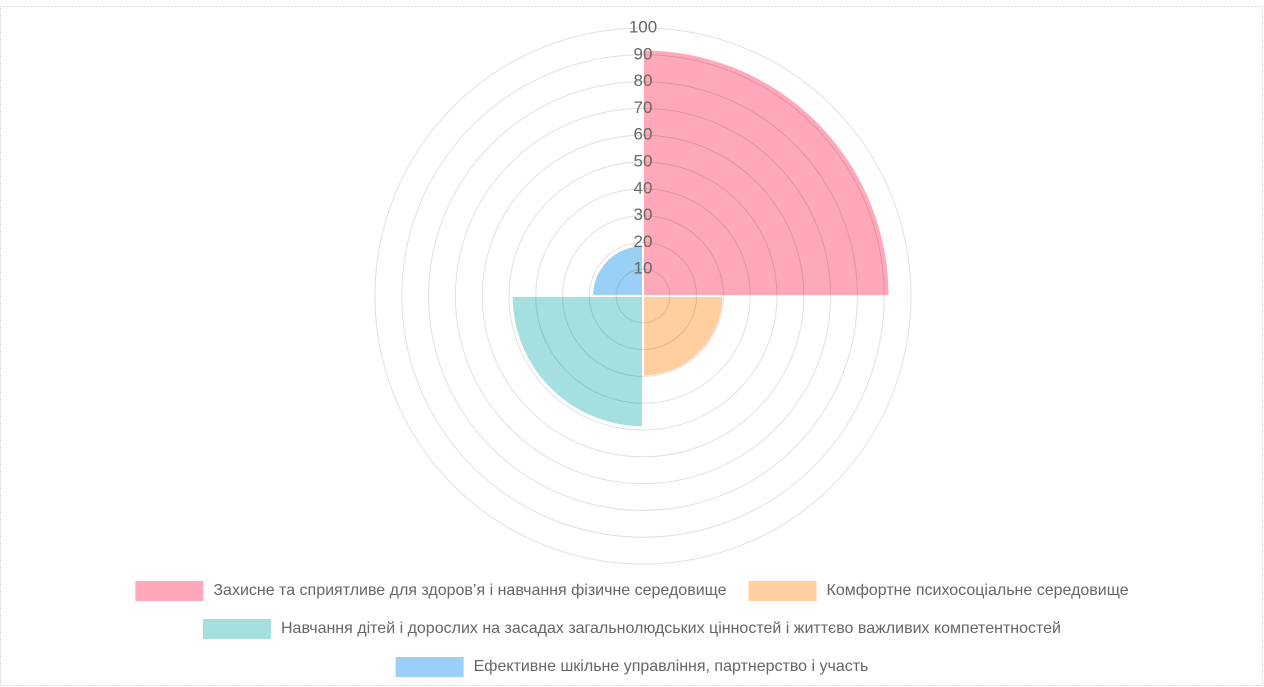 The width and height of the screenshot is (1264, 687). What do you see at coordinates (643, 241) in the screenshot?
I see `r-tick-label: 20` at bounding box center [643, 241].